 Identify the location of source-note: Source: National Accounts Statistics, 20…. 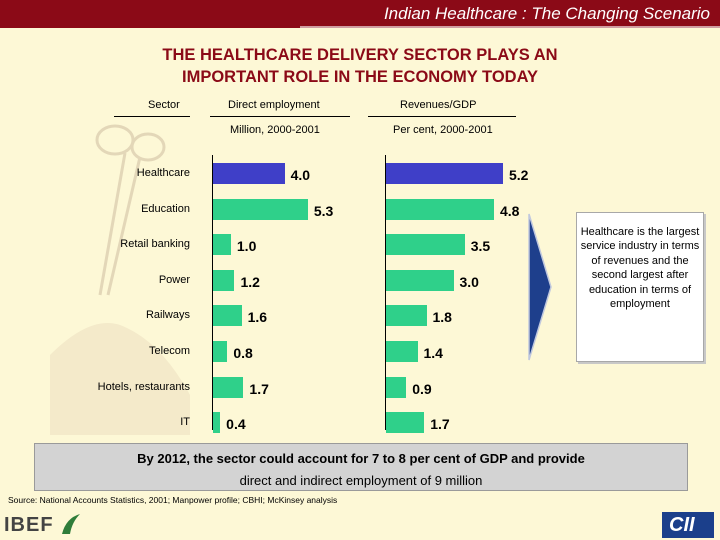
(173, 500).